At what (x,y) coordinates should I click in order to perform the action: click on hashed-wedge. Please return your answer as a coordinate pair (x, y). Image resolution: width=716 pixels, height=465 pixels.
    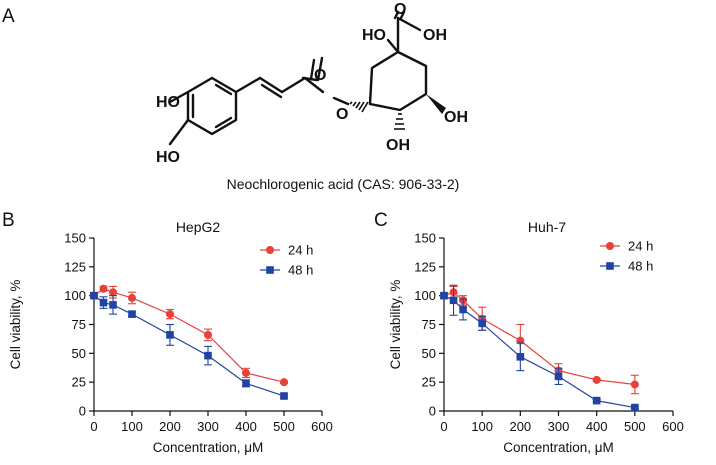
    Looking at the image, I should click on (359, 107).